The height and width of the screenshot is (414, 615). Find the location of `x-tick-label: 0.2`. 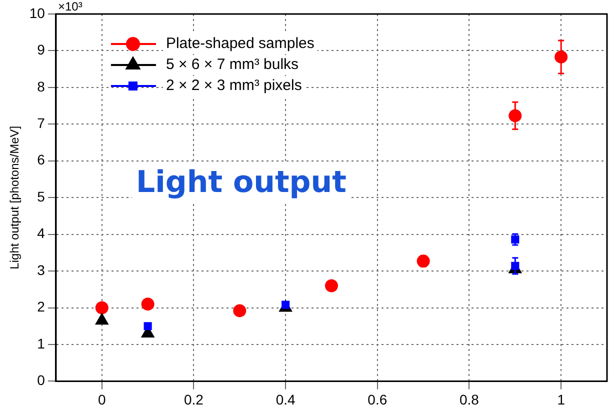

x-tick-label: 0.2 is located at coordinates (194, 399).